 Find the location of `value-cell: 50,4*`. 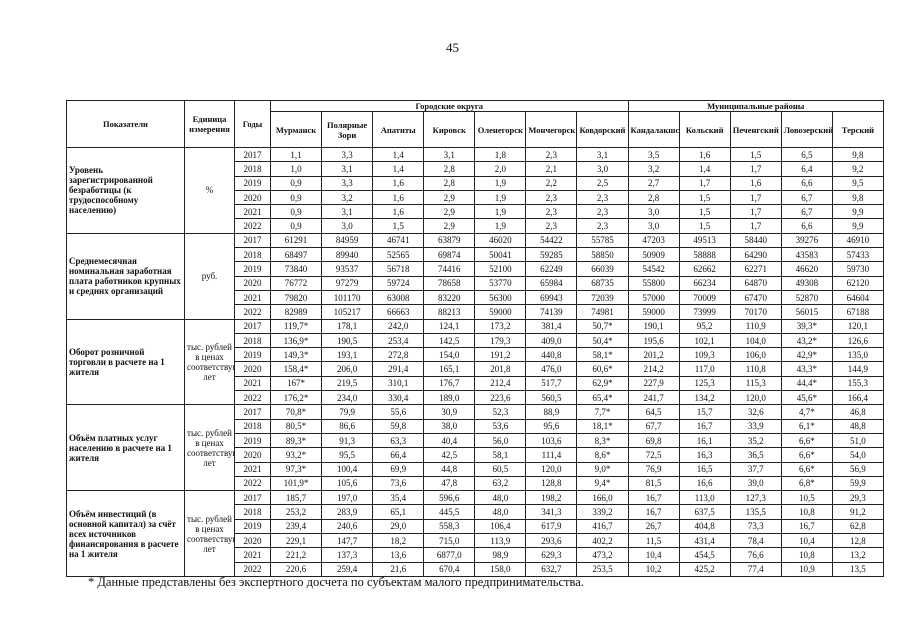

value-cell: 50,4* is located at coordinates (602, 340).